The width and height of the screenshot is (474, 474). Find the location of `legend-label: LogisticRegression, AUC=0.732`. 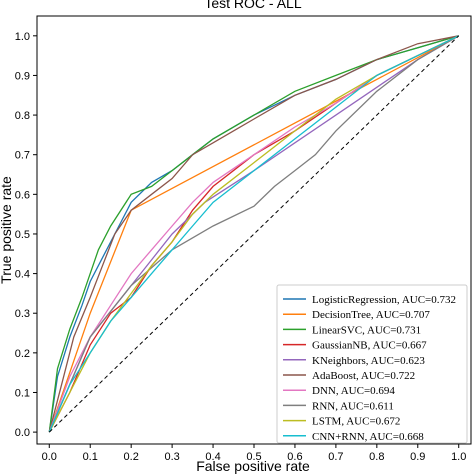

legend-label: LogisticRegression, AUC=0.732 is located at coordinates (384, 300).